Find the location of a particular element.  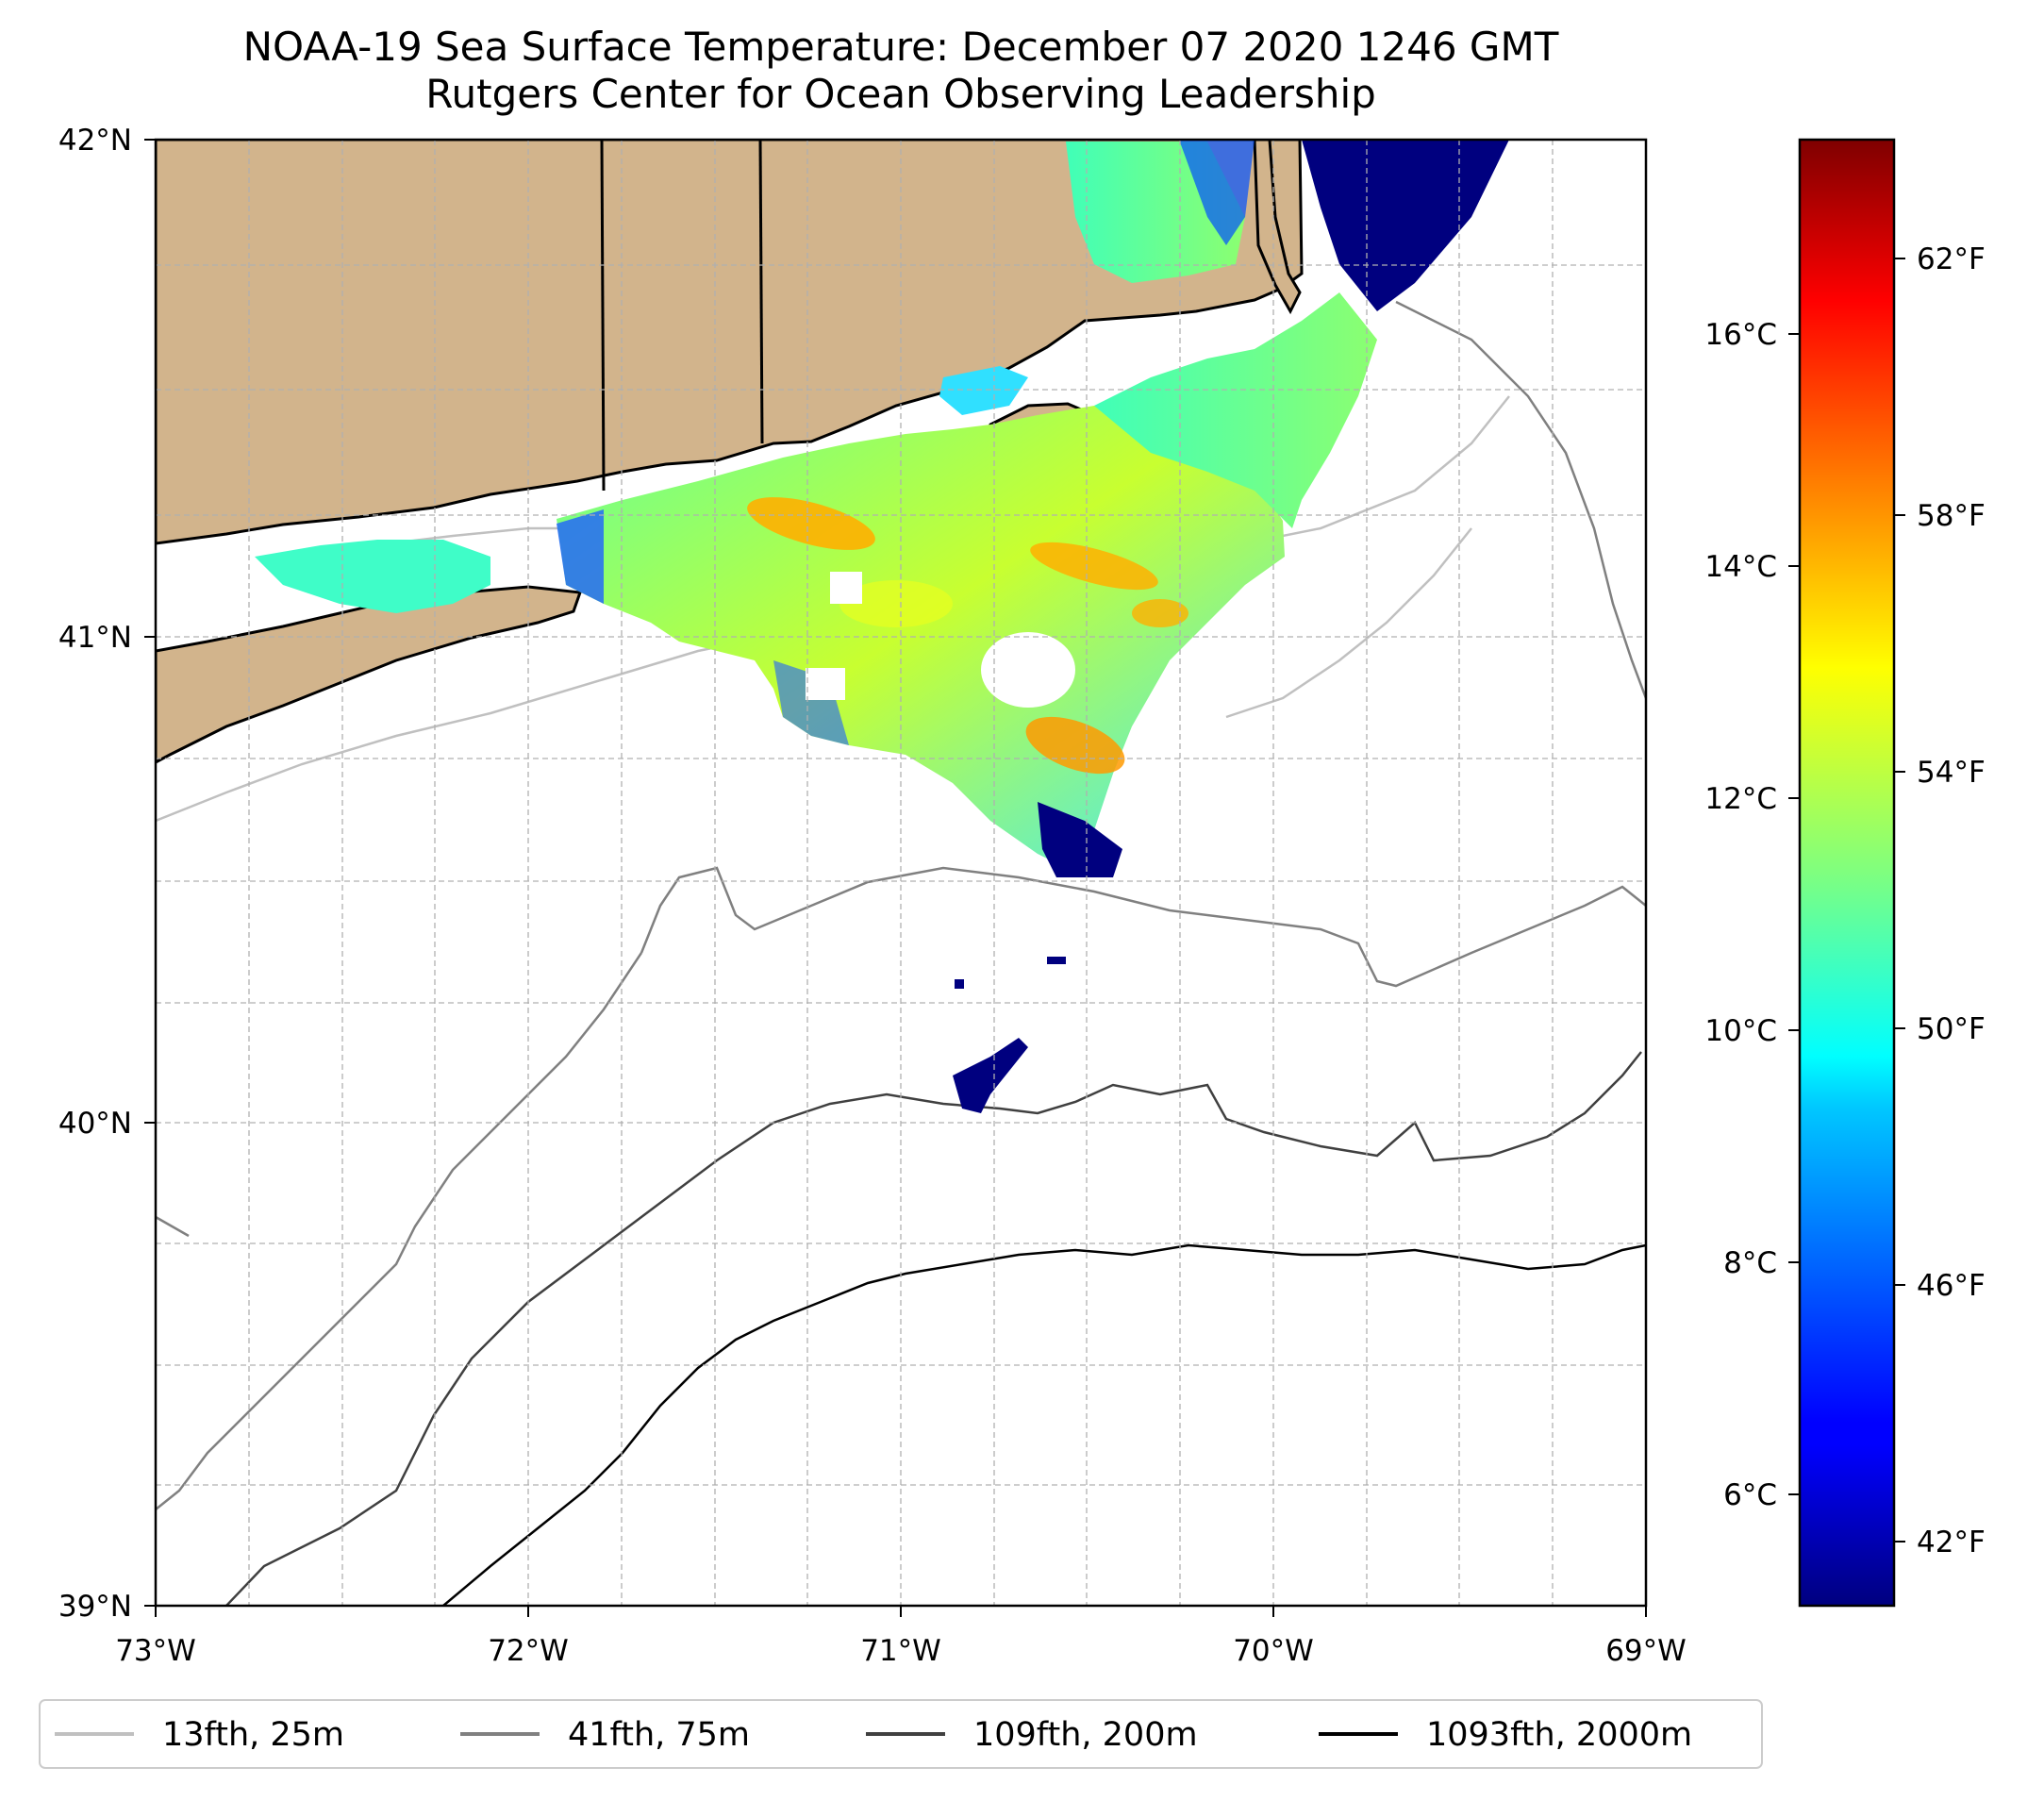

state-border is located at coordinates (603, 316).